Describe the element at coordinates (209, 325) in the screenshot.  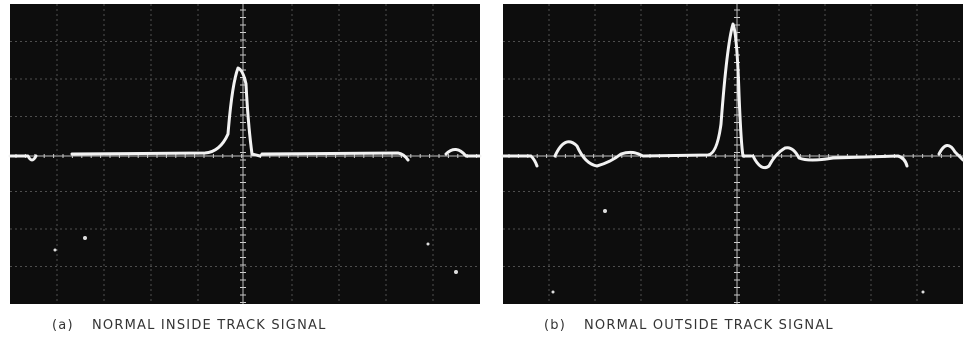
I see `panel-caption: NORMAL INSIDE TRACK SIGNAL` at that location.